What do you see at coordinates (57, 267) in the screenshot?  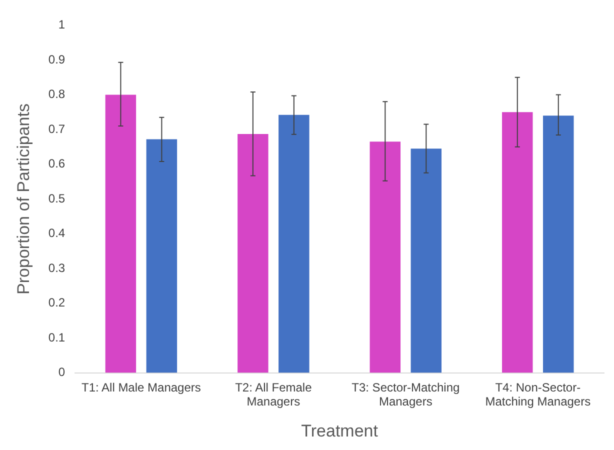 I see `y-tick-label: 0.3` at bounding box center [57, 267].